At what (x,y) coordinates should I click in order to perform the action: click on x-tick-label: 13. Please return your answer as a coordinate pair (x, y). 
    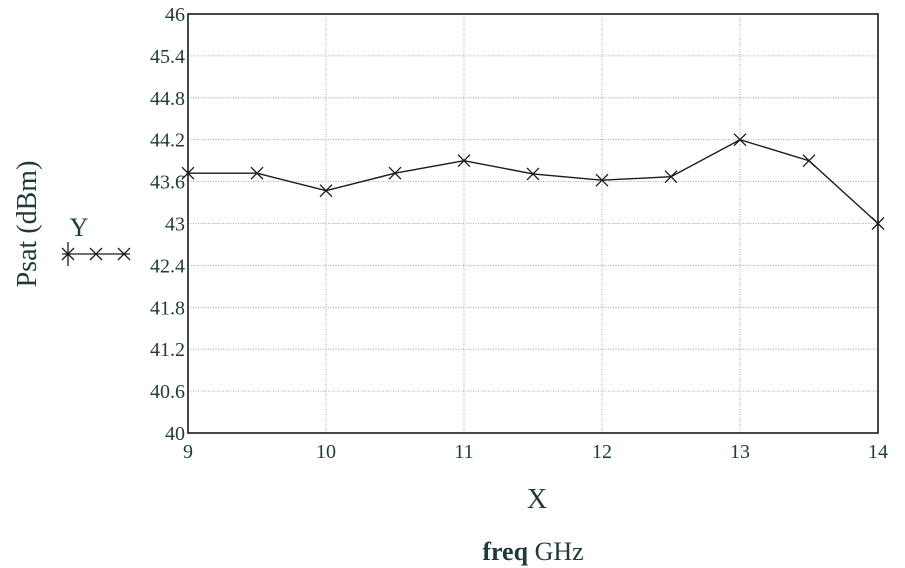
    Looking at the image, I should click on (740, 452).